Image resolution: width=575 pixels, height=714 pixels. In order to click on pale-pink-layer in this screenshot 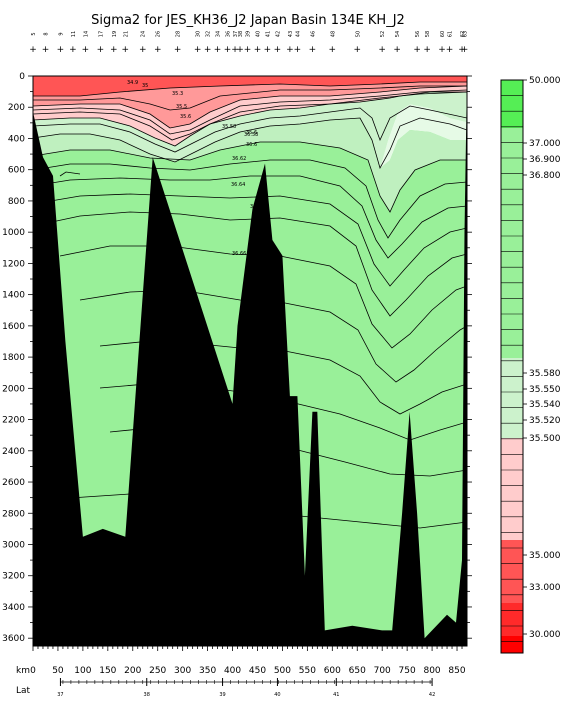, I will do `click(250, 116)`.